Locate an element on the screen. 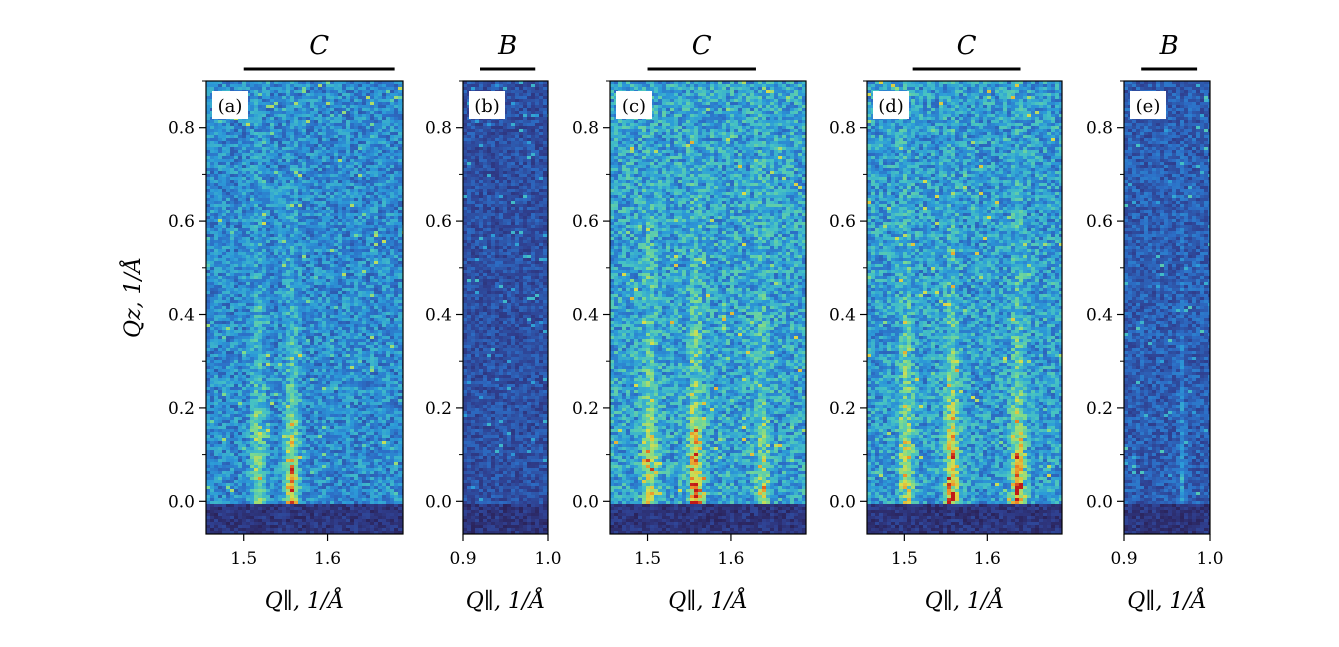 The height and width of the screenshot is (647, 1339). panel-b: 0.0 0.2 0.4 0.6 0.8 0.9 1.0 Q∥, 1/Å (b) B is located at coordinates (493, 322).